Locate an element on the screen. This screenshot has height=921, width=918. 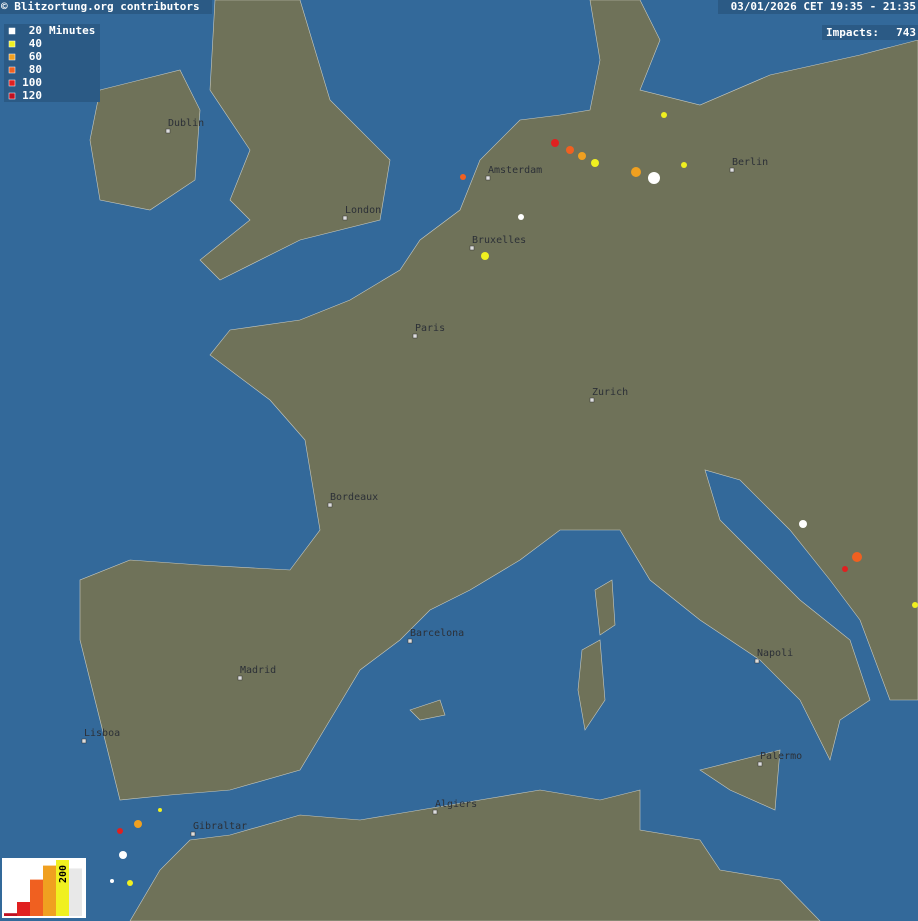
land-balearics is located at coordinates (427, 710).